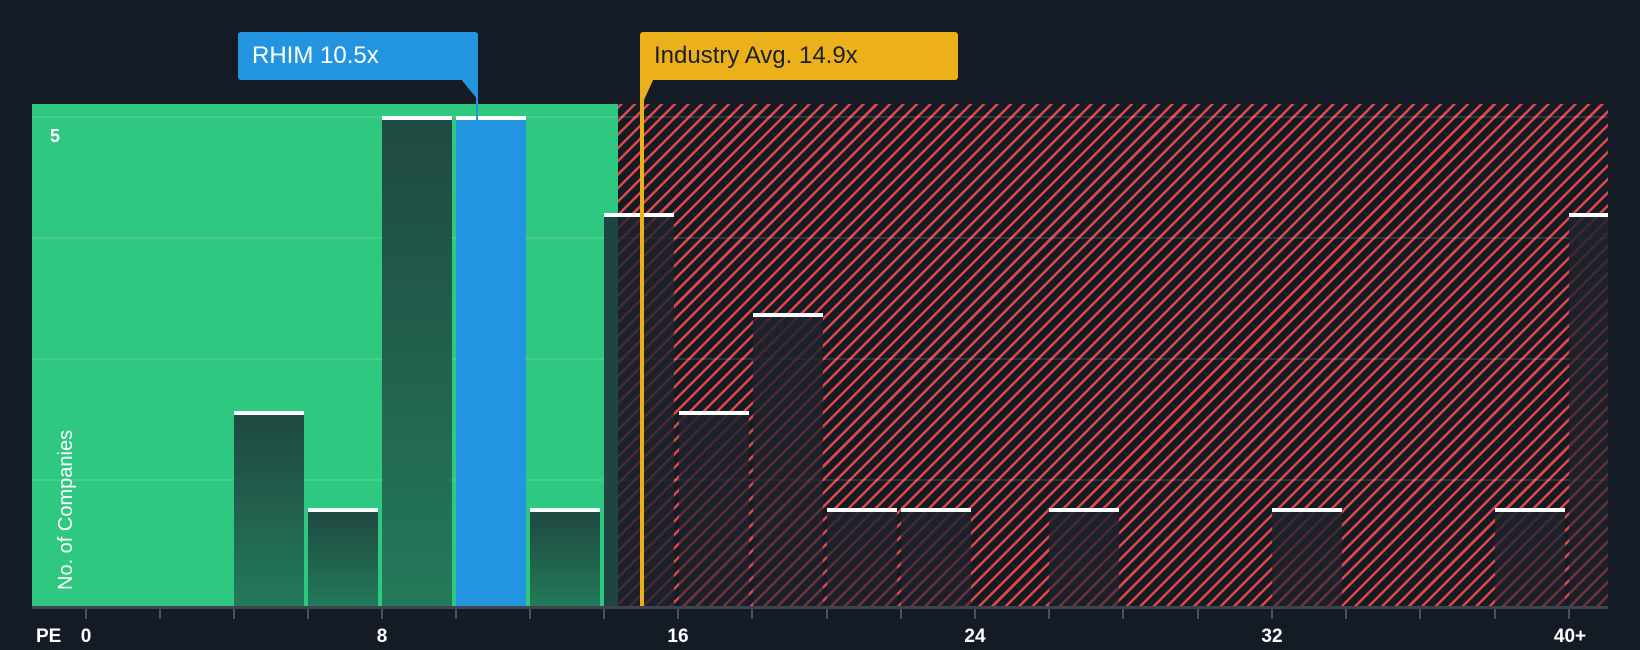  What do you see at coordinates (678, 636) in the screenshot?
I see `x-tick-label-16: 16` at bounding box center [678, 636].